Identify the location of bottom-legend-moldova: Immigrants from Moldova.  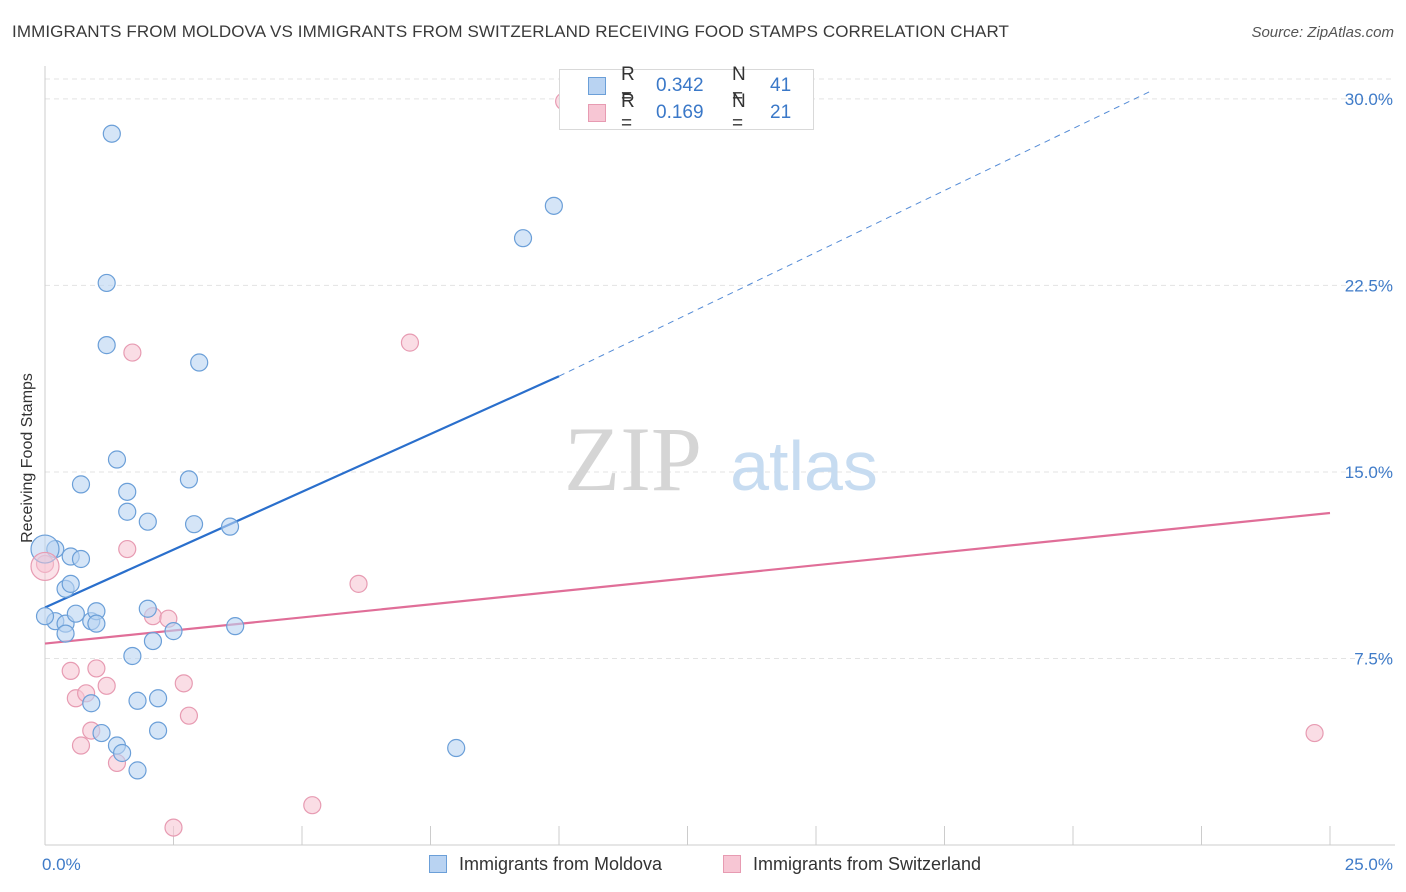
(545, 864).